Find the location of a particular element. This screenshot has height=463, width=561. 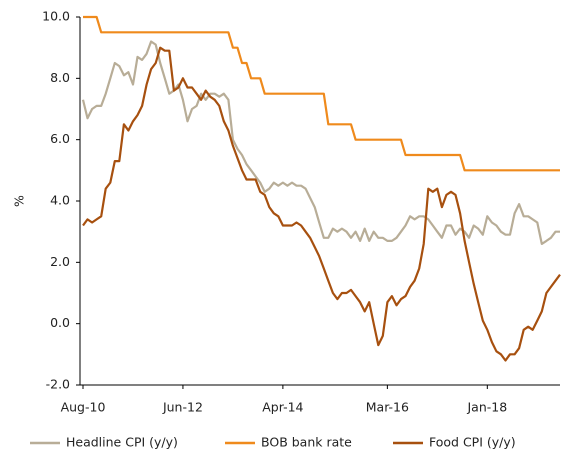

y-axis-label: % is located at coordinates (19, 201).